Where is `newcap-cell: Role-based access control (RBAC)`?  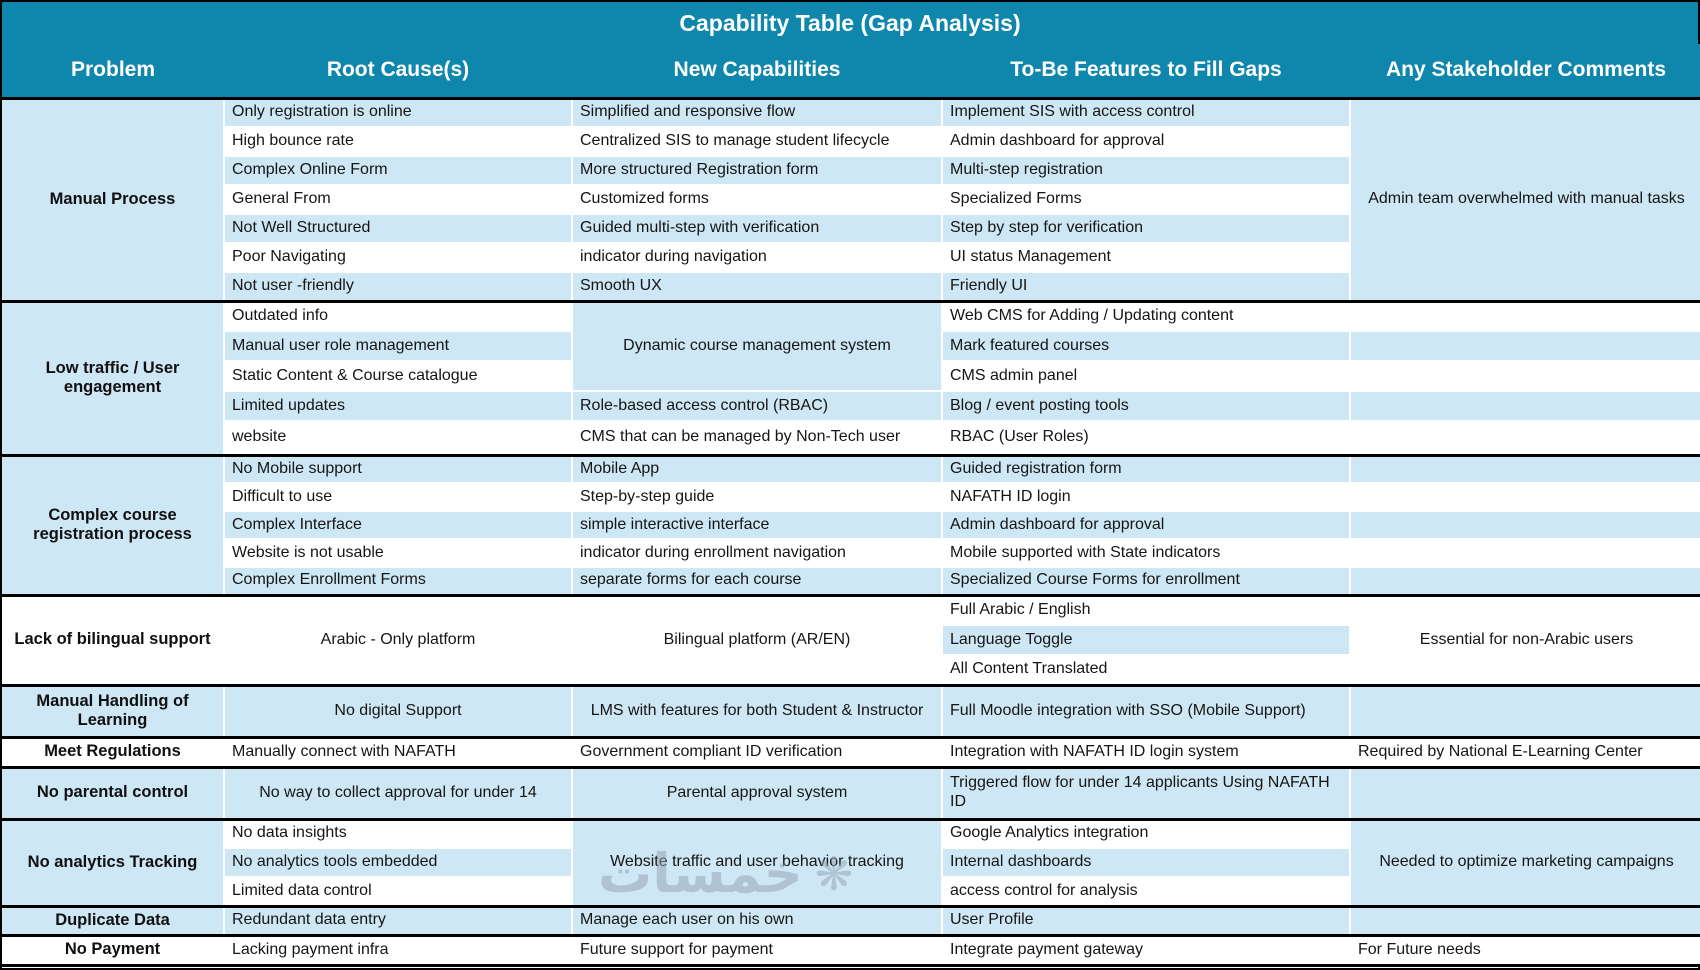
newcap-cell: Role-based access control (RBAC) is located at coordinates (757, 406).